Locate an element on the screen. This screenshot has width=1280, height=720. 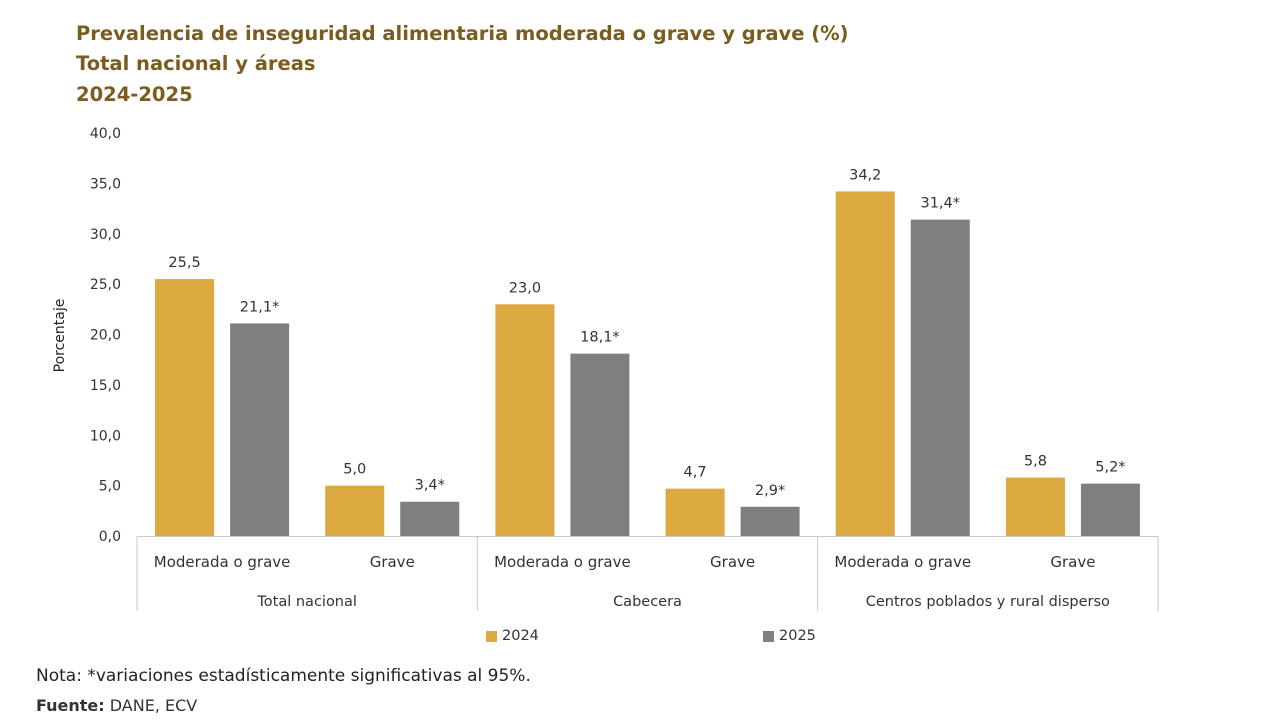
legend-item-2024: 2024 is located at coordinates (512, 636).